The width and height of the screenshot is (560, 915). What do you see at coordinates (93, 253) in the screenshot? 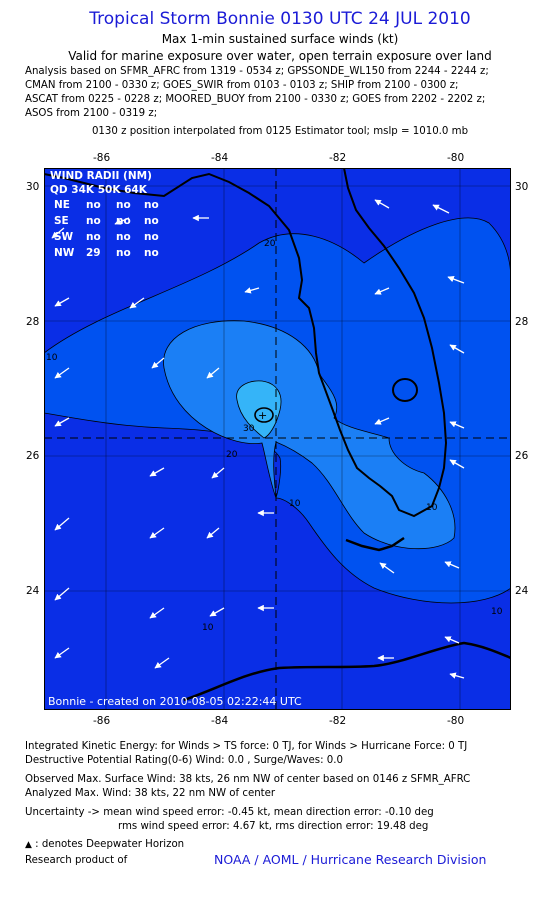
I see `radii-row-34k: 29` at bounding box center [93, 253].